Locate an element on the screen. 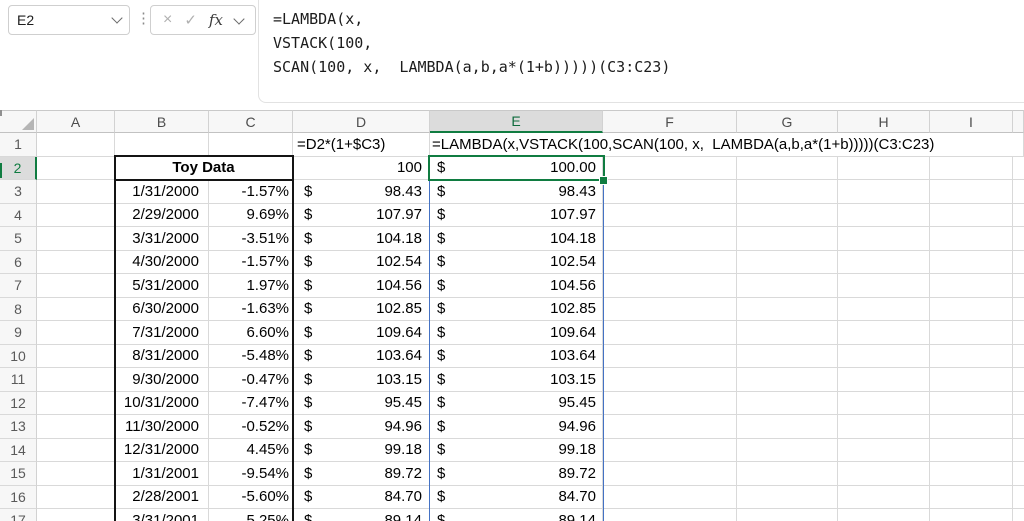 This screenshot has width=1024, height=521. cancel-icon: × is located at coordinates (168, 19).